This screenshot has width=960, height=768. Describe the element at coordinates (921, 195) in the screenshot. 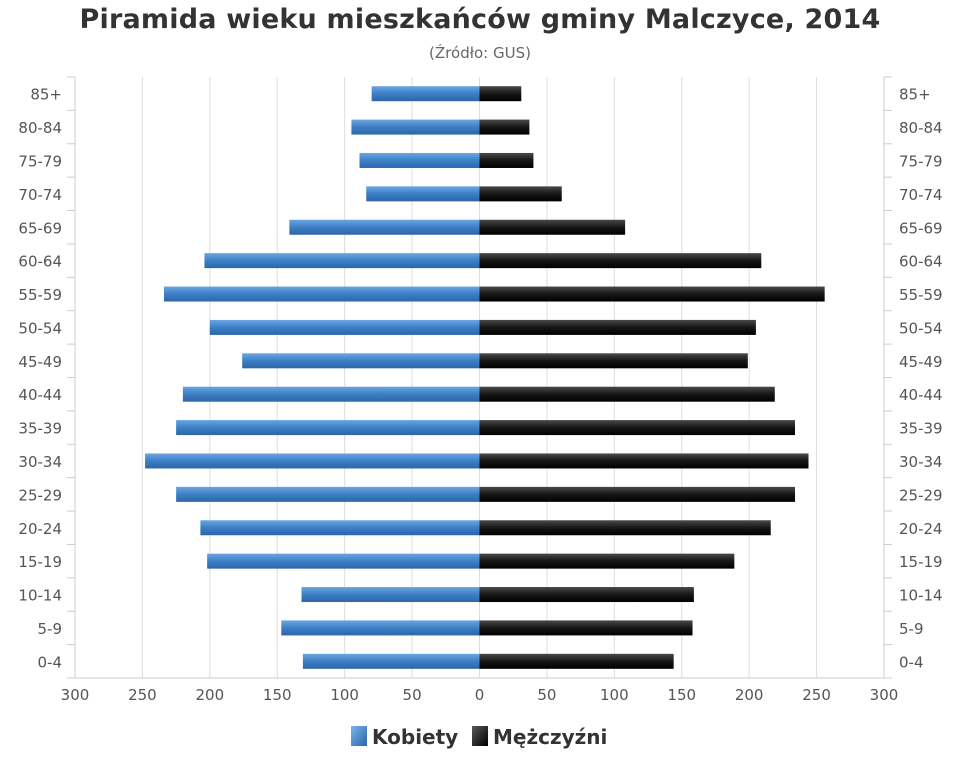

I see `category-label-right: 70-74` at that location.